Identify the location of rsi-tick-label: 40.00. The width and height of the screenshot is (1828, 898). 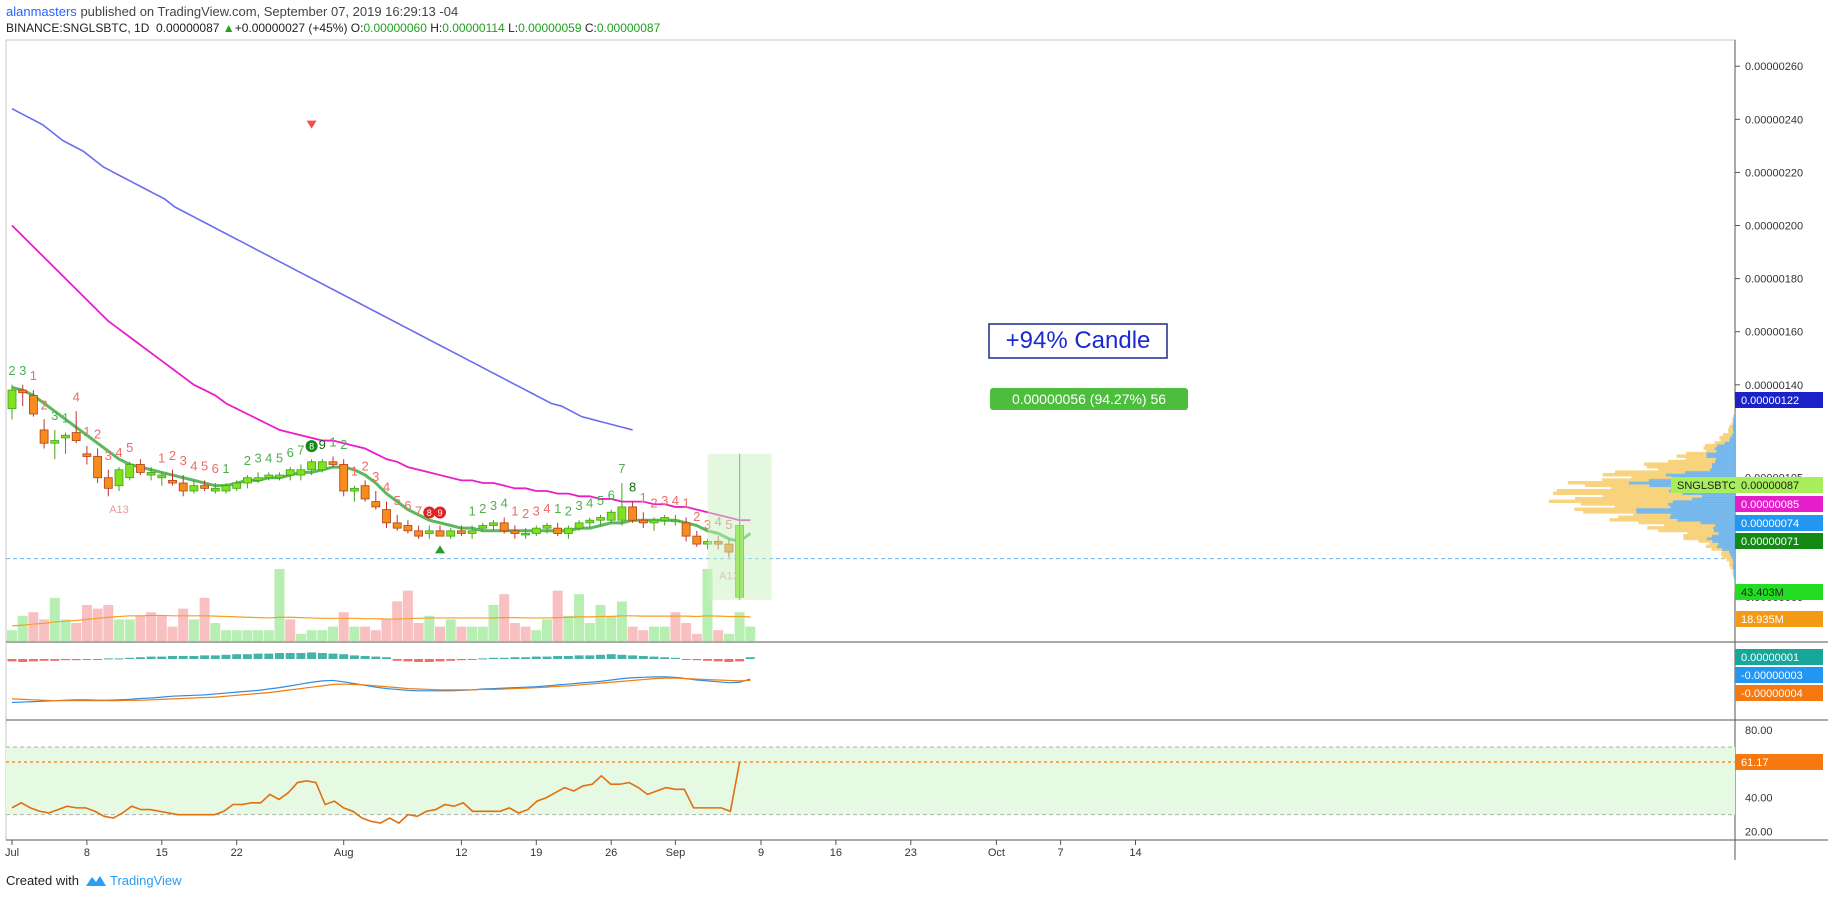
(1759, 799).